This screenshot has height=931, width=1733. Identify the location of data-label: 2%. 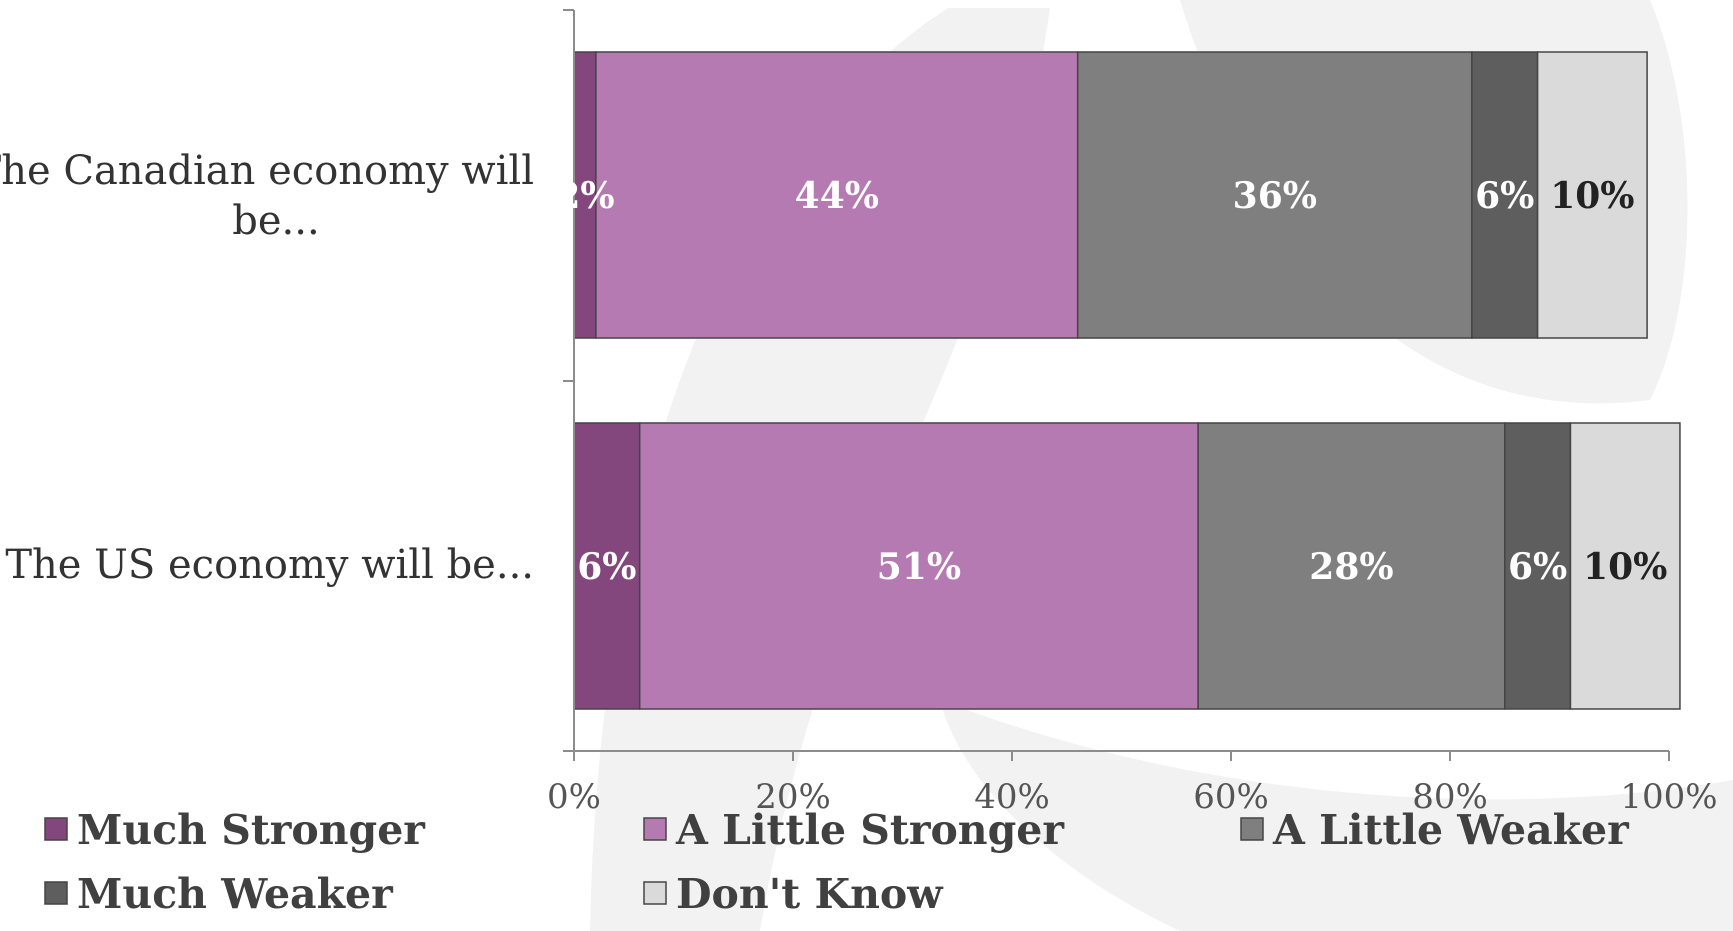
(584, 196).